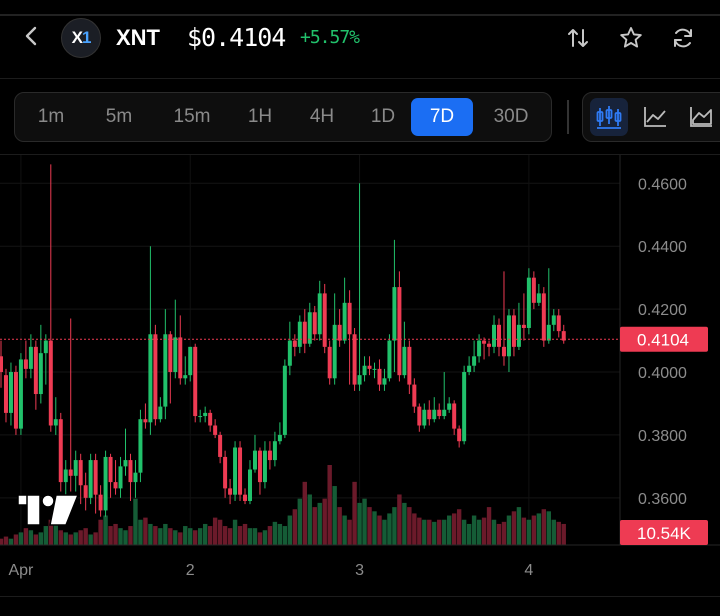 The width and height of the screenshot is (720, 616). I want to click on area-chart-icon, so click(701, 117).